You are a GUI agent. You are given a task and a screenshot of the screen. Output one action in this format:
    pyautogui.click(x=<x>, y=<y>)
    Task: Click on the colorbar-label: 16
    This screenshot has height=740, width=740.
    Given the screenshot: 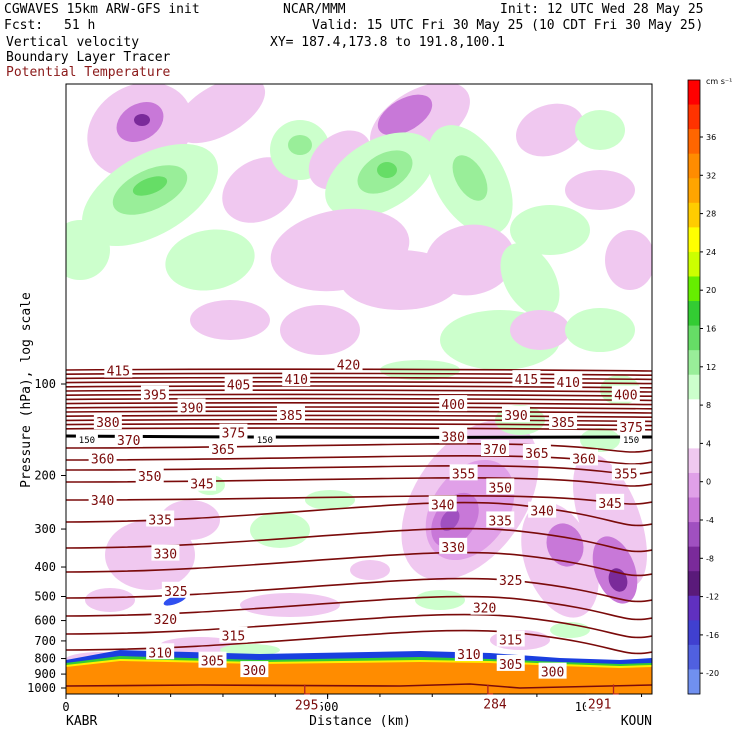 What is the action you would take?
    pyautogui.click(x=711, y=329)
    